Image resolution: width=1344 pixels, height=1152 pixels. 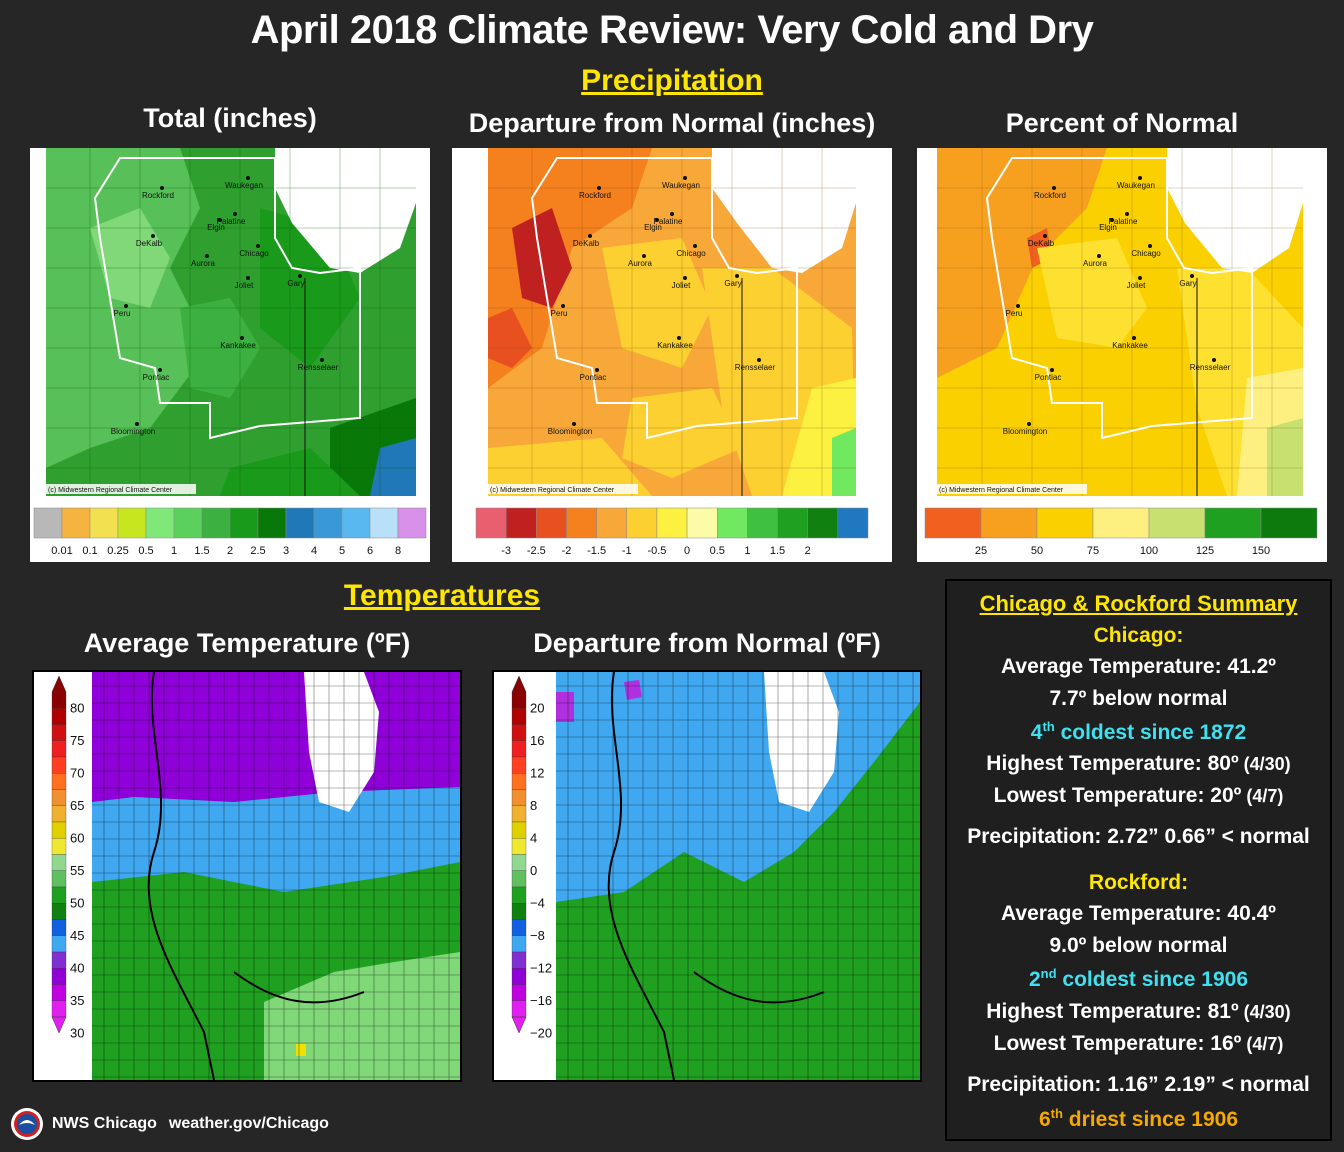 What do you see at coordinates (1149, 551) in the screenshot?
I see `legend-label: 100` at bounding box center [1149, 551].